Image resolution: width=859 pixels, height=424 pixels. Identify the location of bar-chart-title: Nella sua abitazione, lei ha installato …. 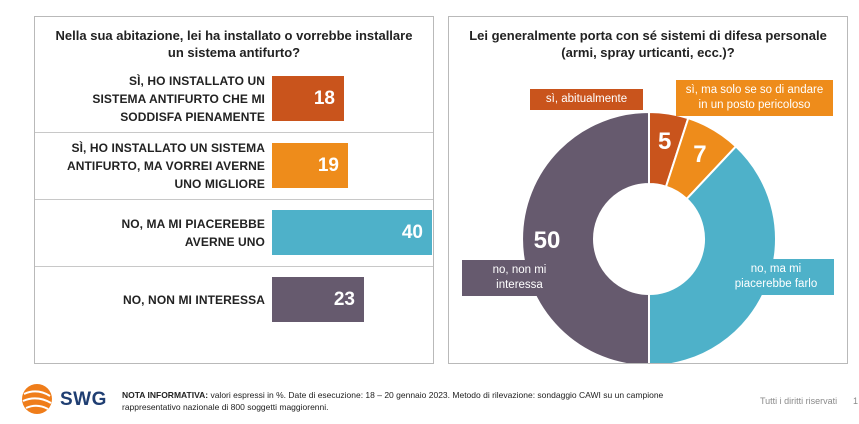
(234, 44).